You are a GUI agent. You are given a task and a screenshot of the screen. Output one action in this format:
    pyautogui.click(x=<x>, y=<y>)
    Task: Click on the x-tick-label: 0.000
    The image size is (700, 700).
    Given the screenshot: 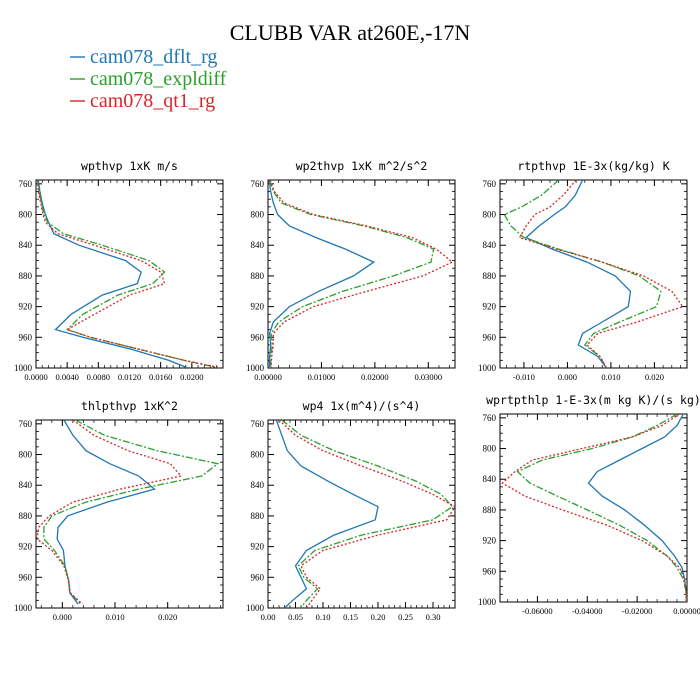 What is the action you would take?
    pyautogui.click(x=62, y=617)
    